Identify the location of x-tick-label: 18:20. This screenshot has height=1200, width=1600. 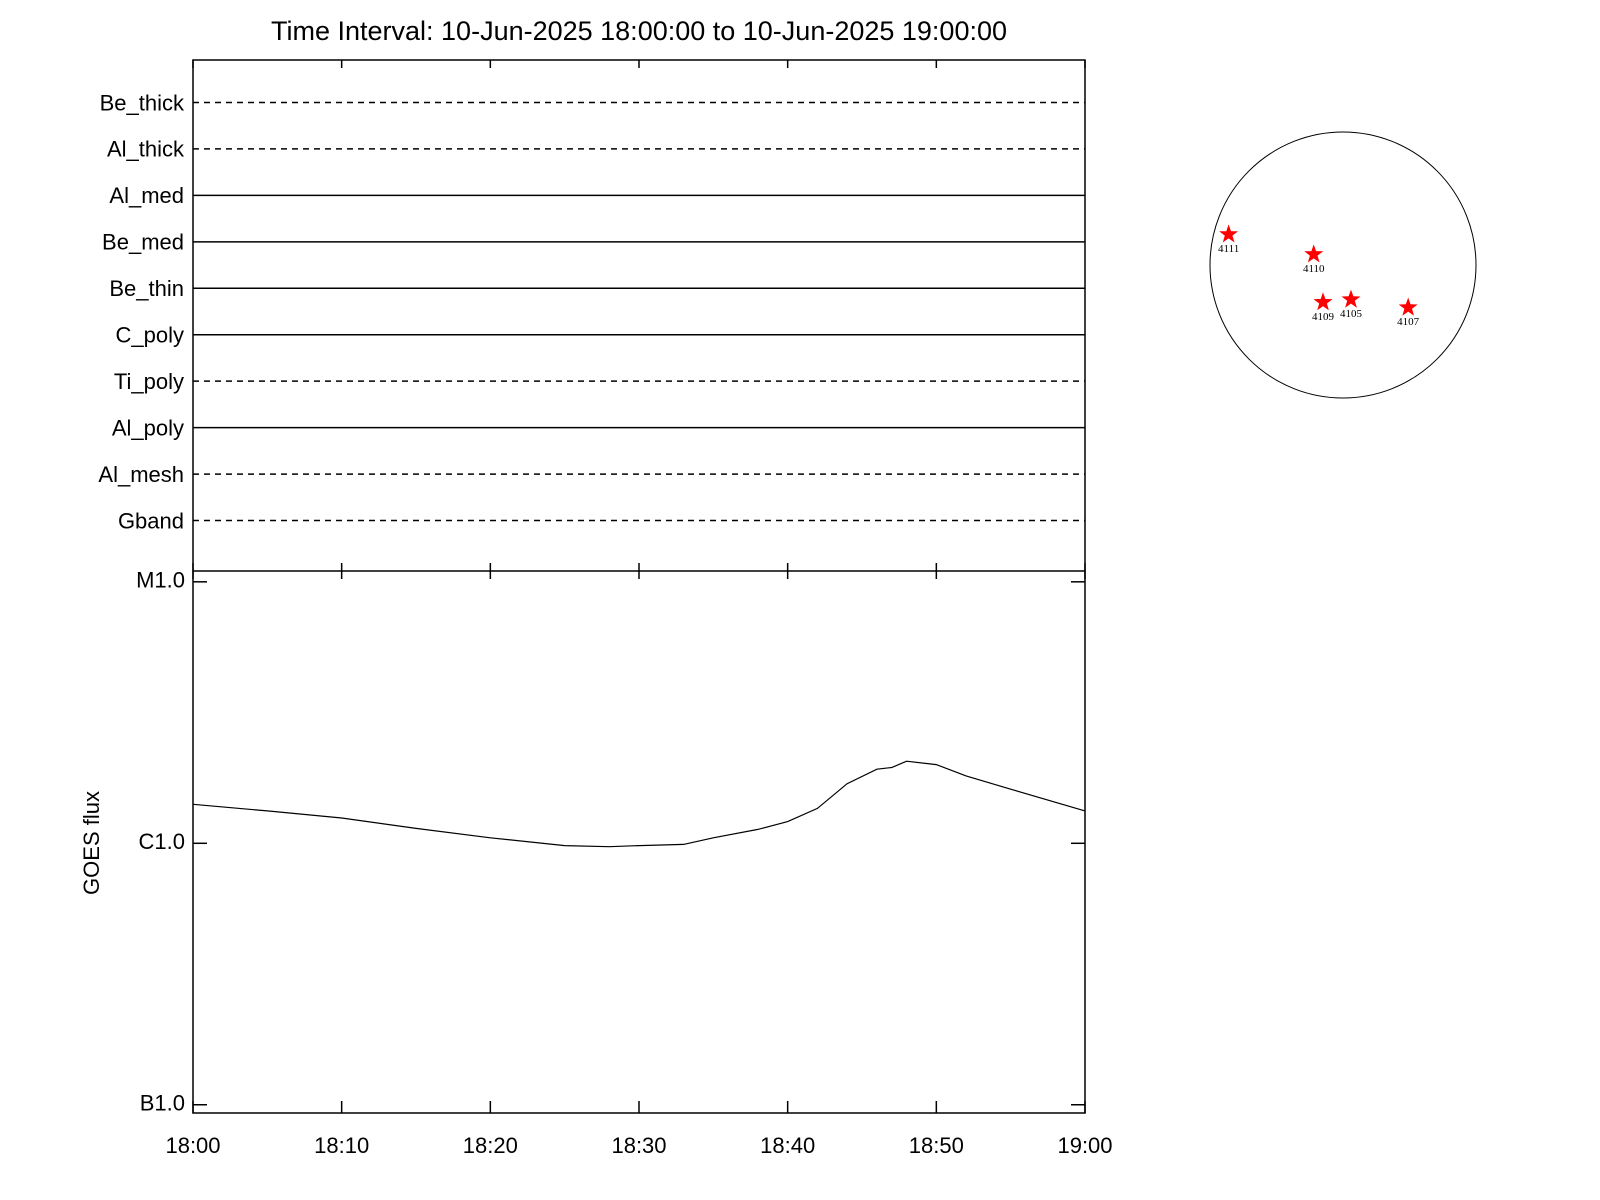
(490, 1145).